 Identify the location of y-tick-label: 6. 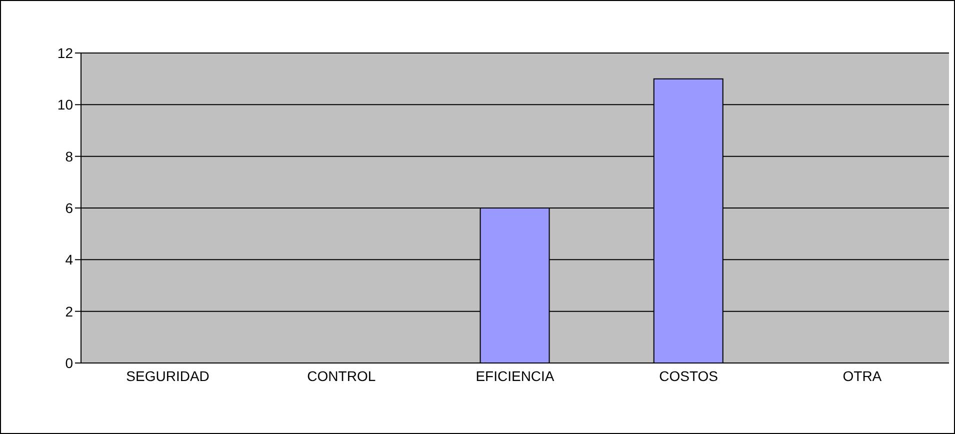
(69, 208).